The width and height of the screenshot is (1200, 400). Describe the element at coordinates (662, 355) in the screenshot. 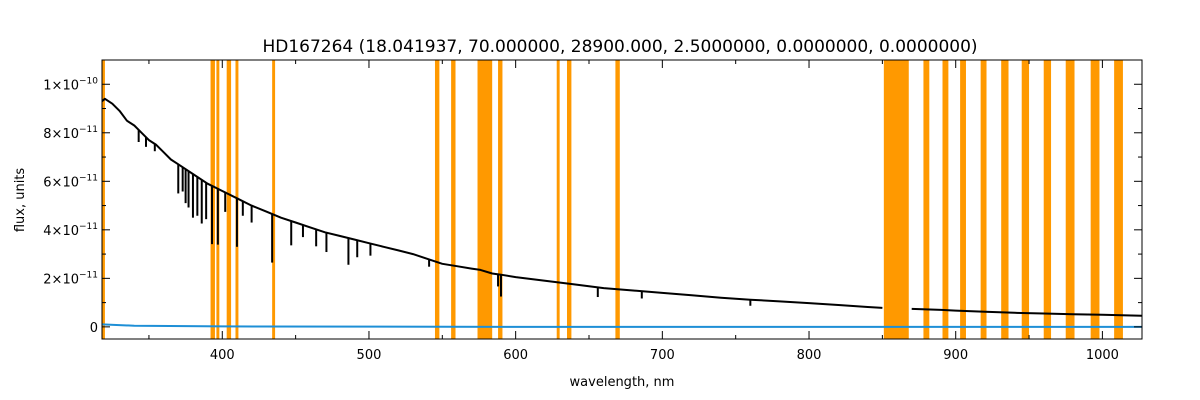

I see `x-tick-label-3: 700` at that location.